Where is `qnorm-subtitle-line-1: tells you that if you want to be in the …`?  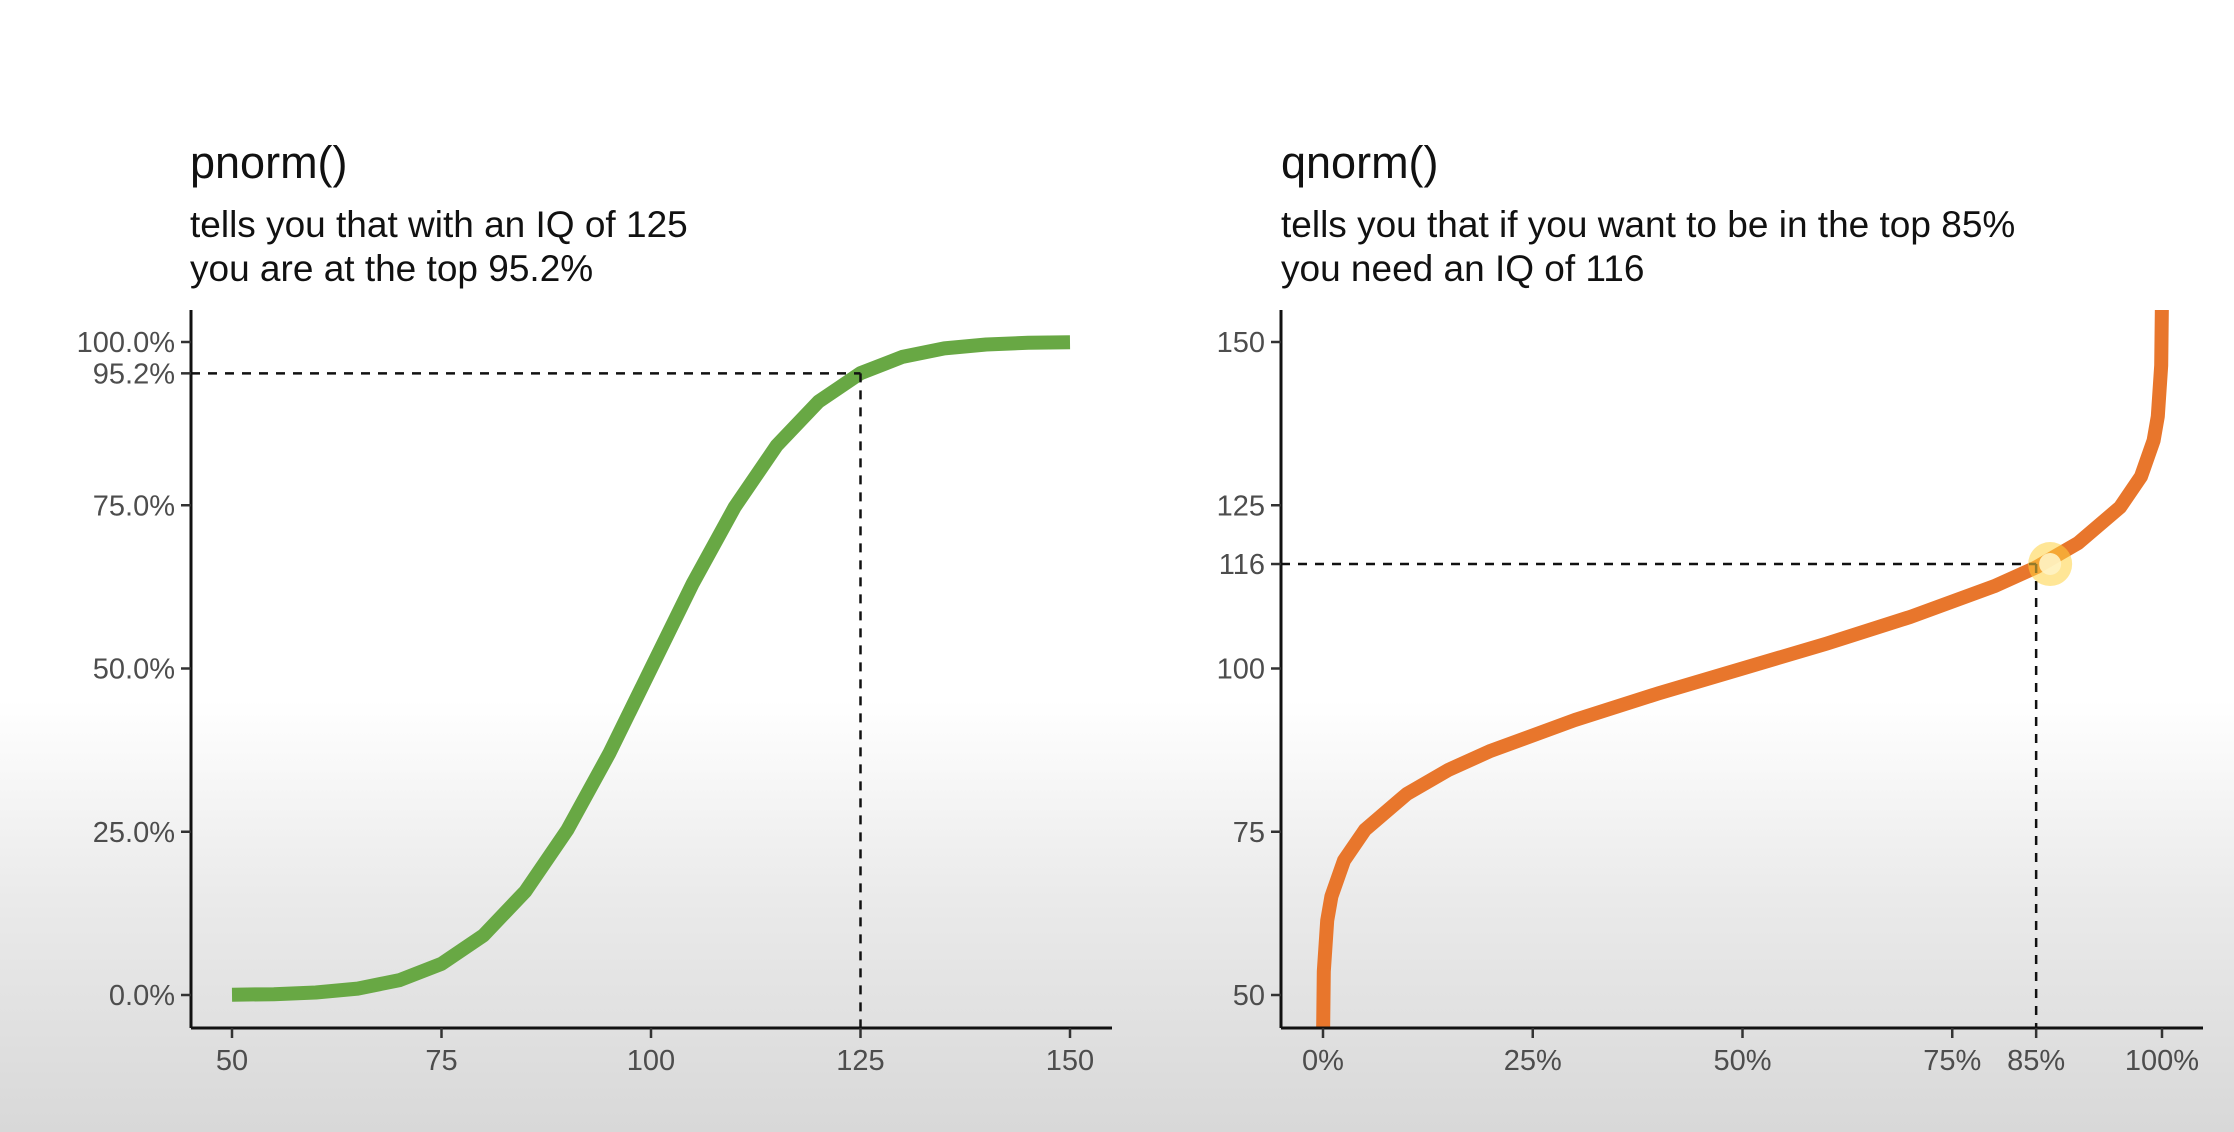 qnorm-subtitle-line-1: tells you that if you want to be in the … is located at coordinates (1648, 224).